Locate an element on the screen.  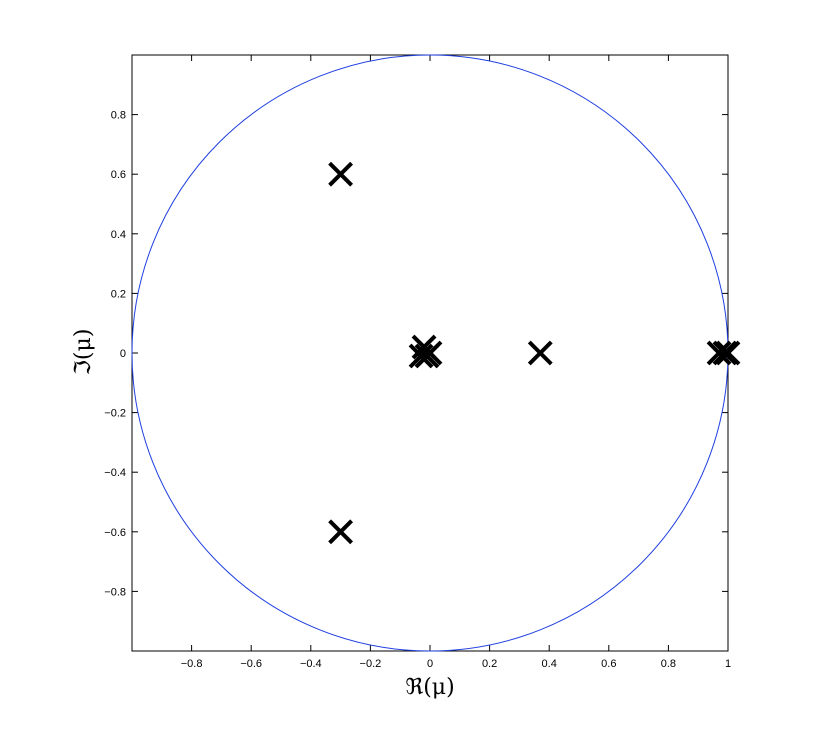
y-tick-label: 0.8 is located at coordinates (118, 116).